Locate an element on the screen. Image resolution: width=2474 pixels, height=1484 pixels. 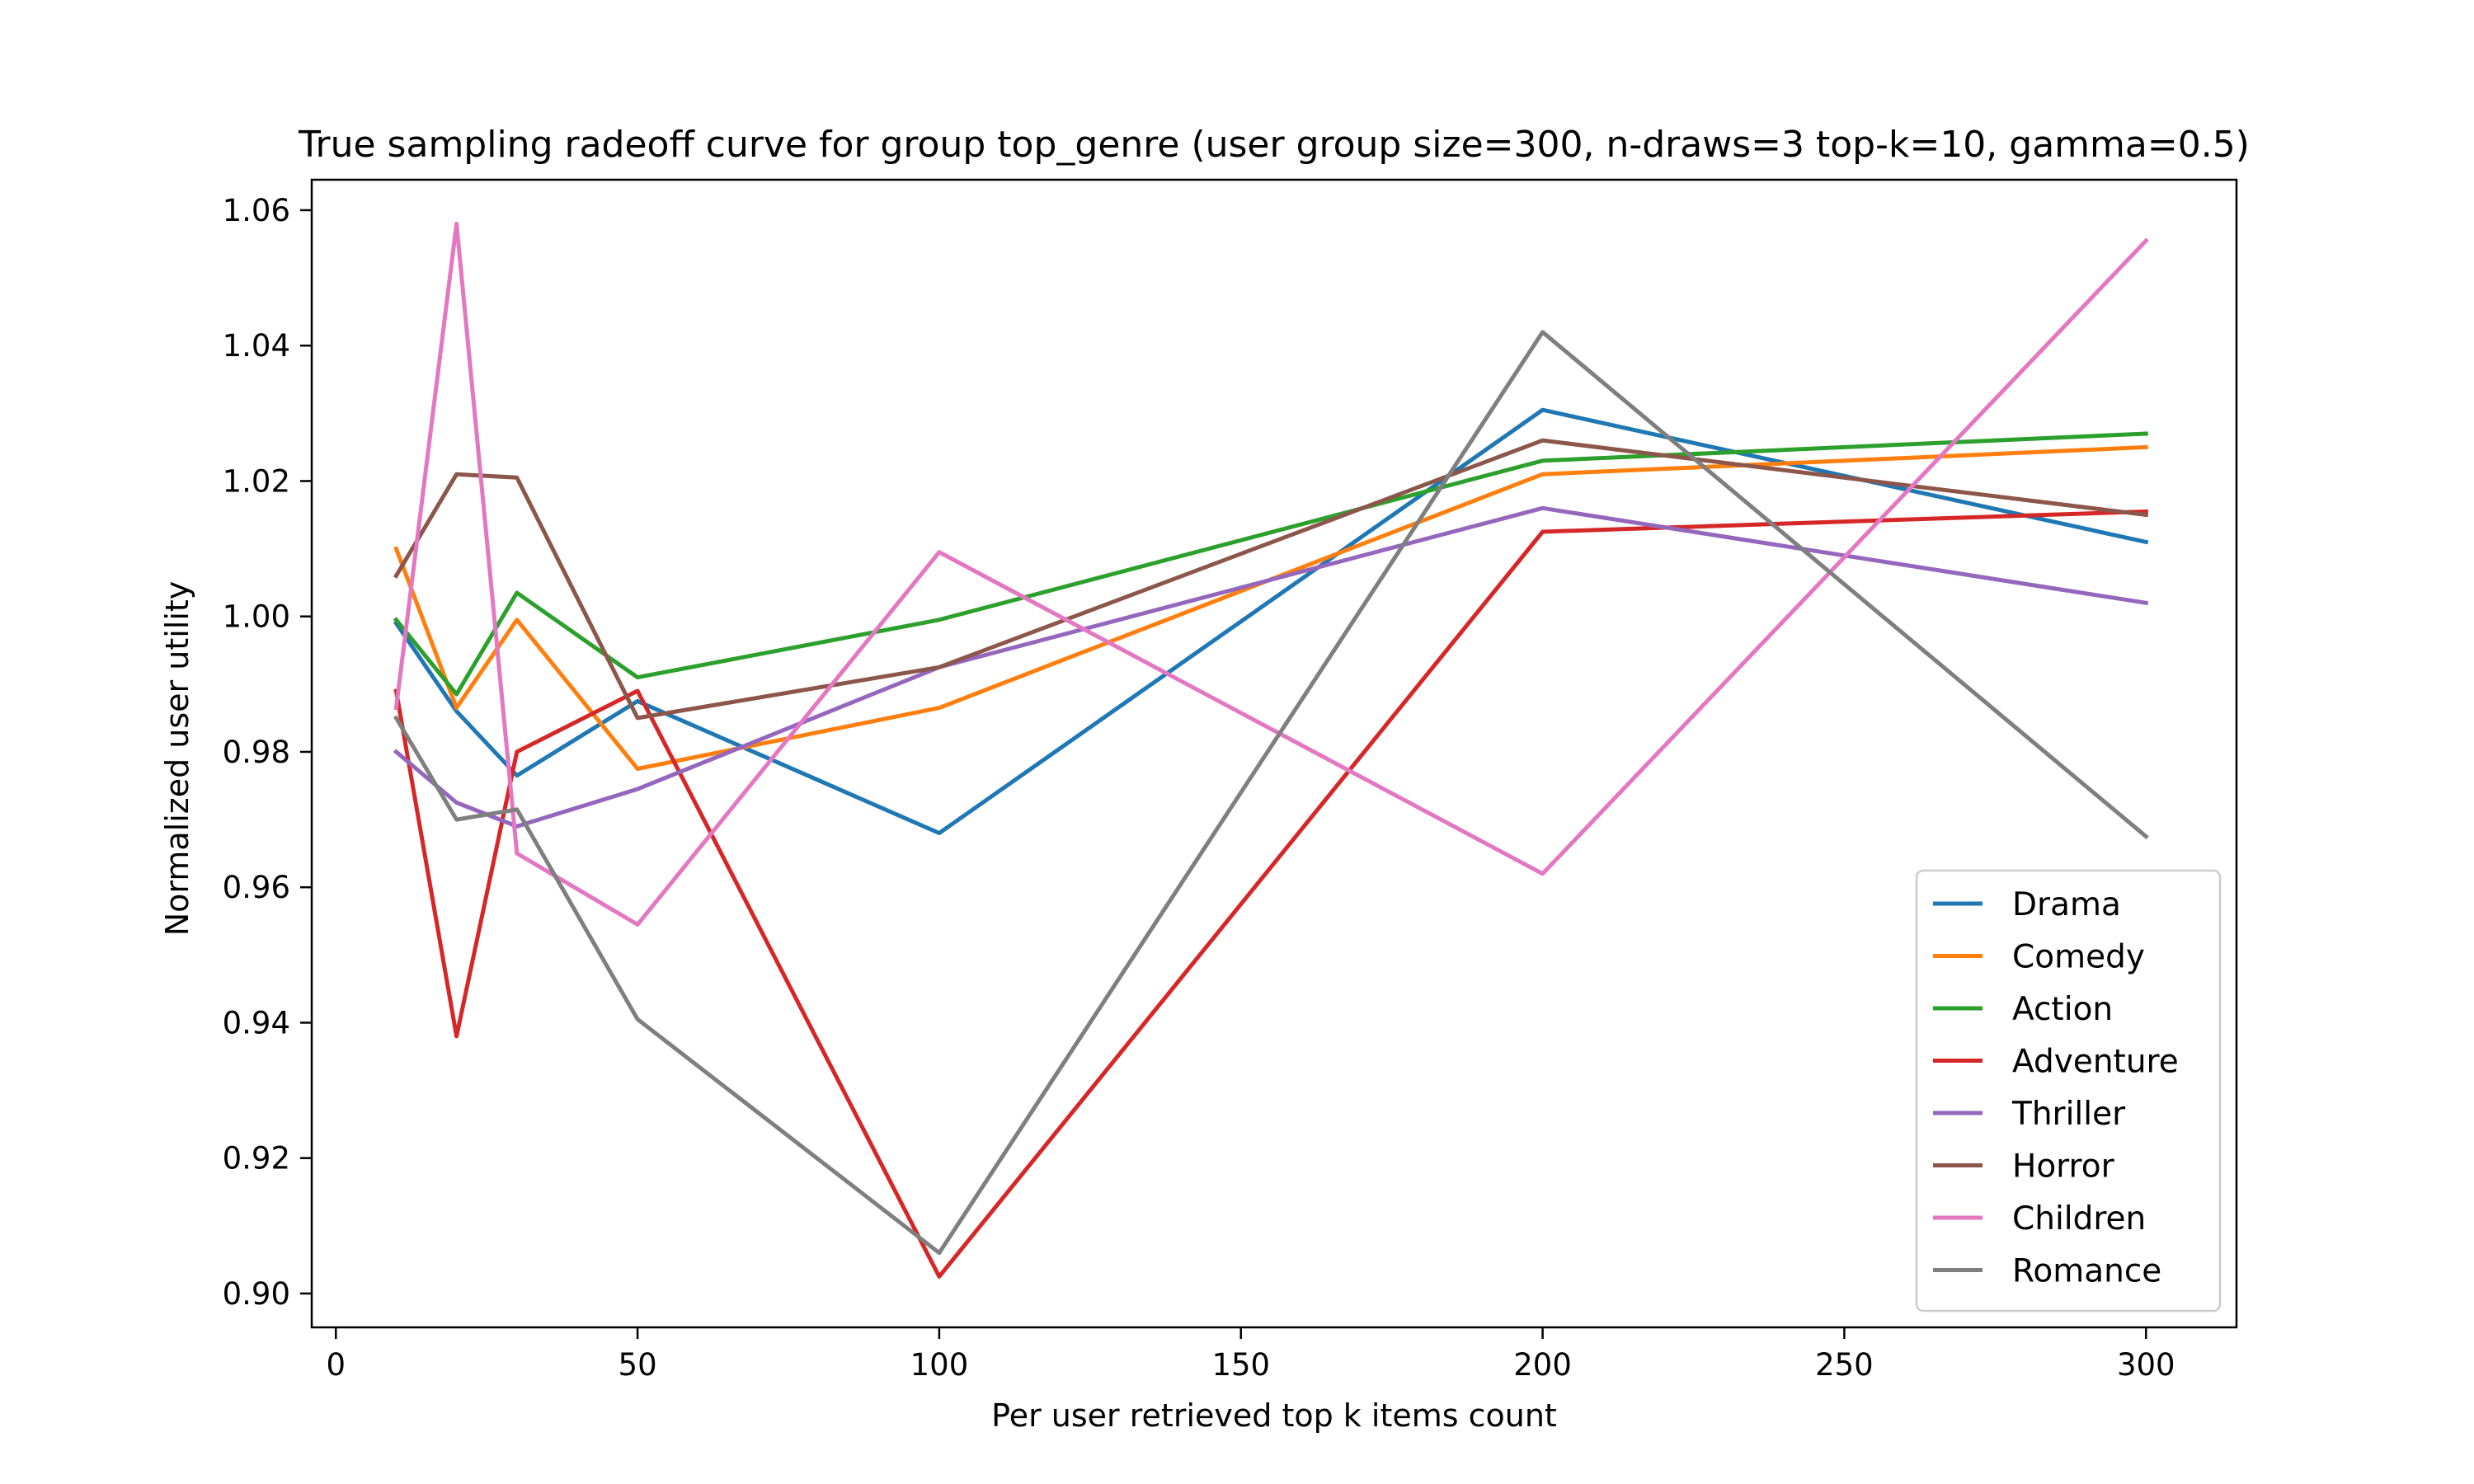
y-tick-label: 0.98 is located at coordinates (256, 752).